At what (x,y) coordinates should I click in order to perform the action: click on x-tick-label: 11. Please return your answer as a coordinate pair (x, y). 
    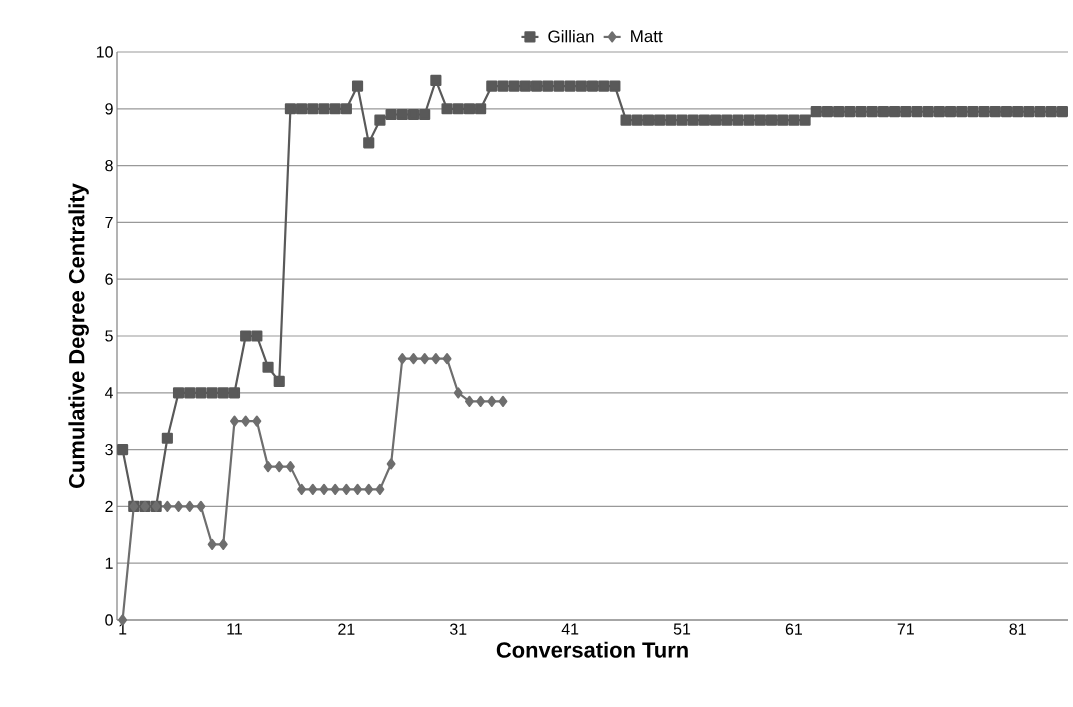
    Looking at the image, I should click on (234, 629).